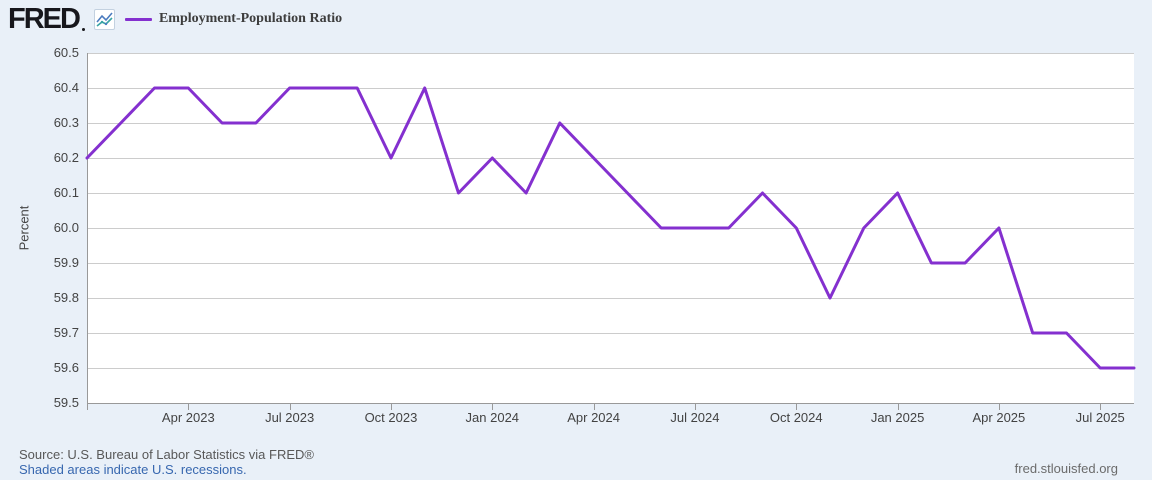 The height and width of the screenshot is (480, 1152). I want to click on y-tick-label: 59.8, so click(66, 297).